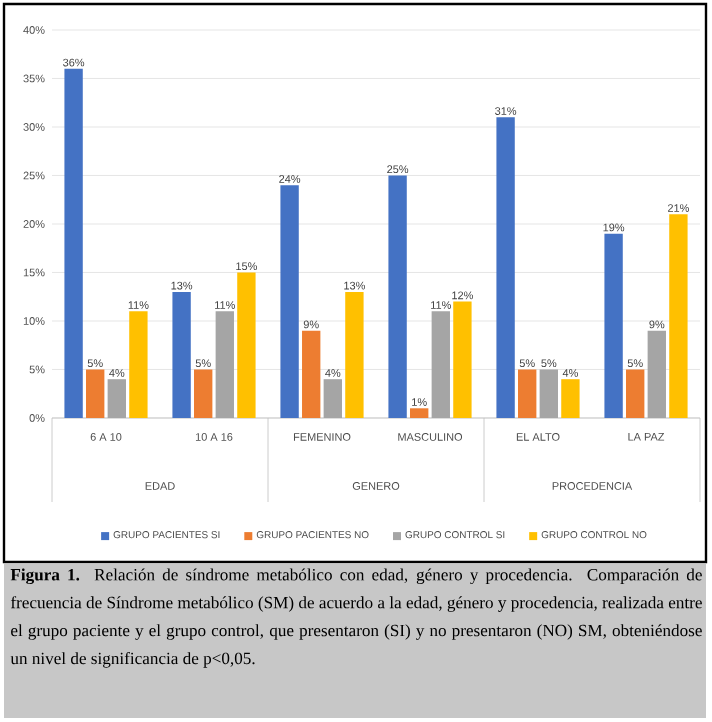 This screenshot has width=712, height=722. Describe the element at coordinates (356, 618) in the screenshot. I see `text: Figura 1. Relación de síndrome metabólico con edad, género y procedencia. Comparación de frecuencia de Síndrome metabólico (SM) de acuerdo a la edad, género y procedencia, realizada entre el grupo paciente y el grupo control, que presentaron (SI) y no presentaron (NO) SM, obteniéndose un nivel de significancia de p<0,05.` at that location.